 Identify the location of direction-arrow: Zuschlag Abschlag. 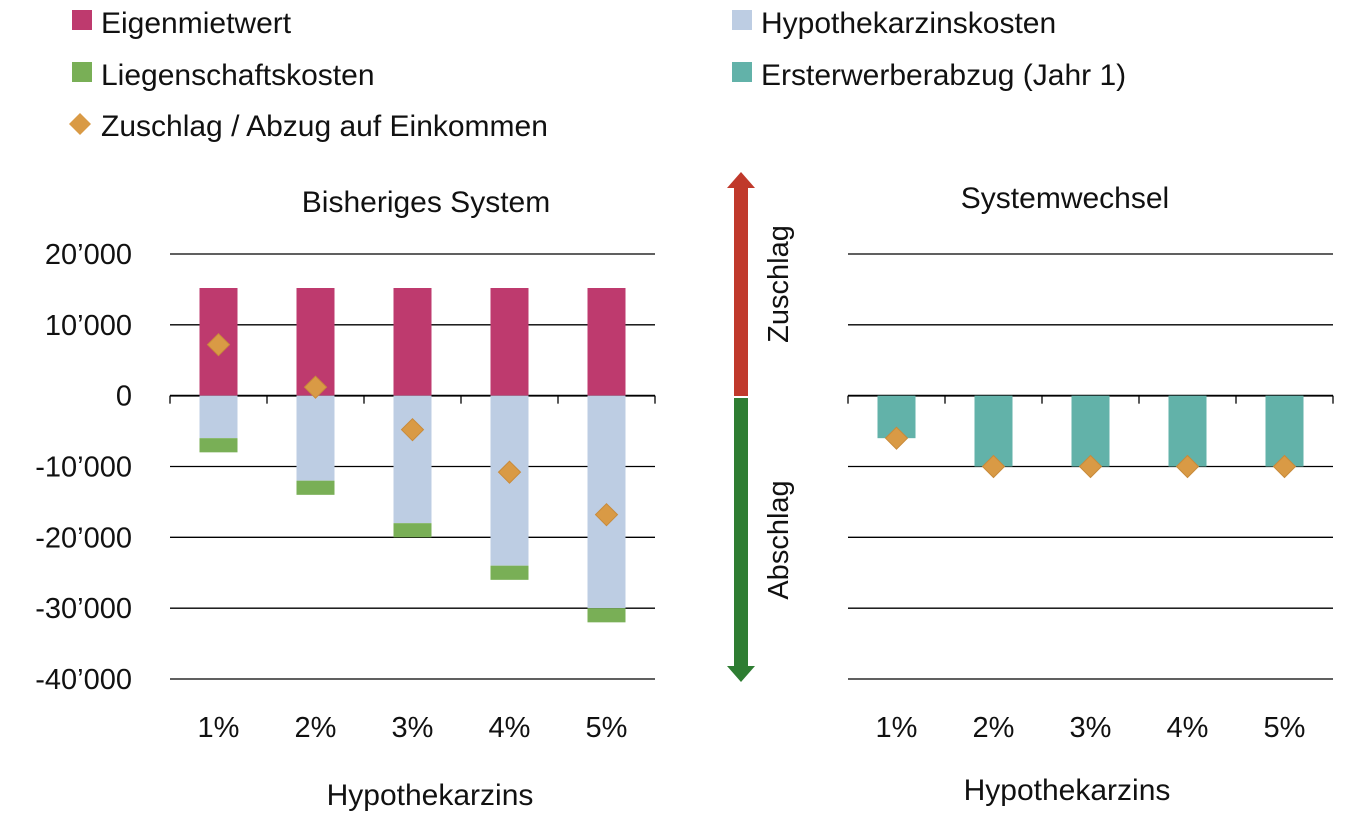
(761, 427).